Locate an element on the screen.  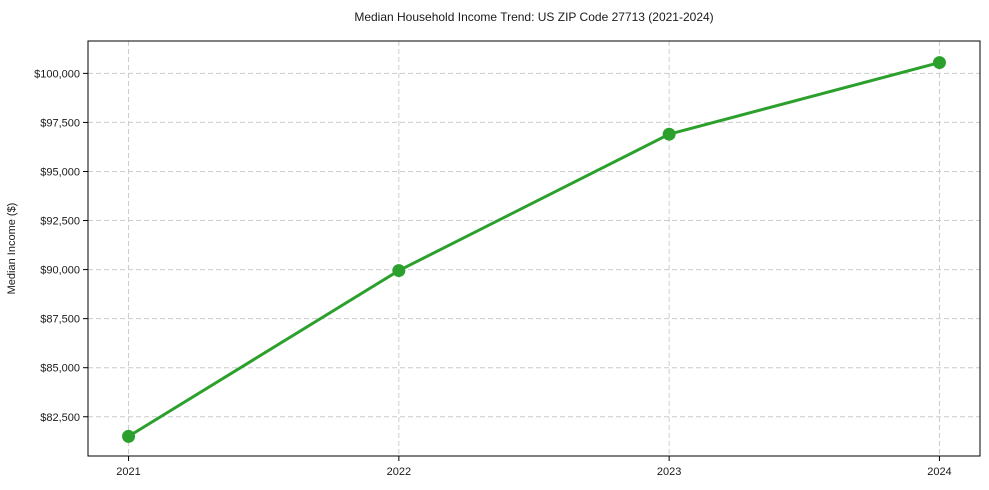
y-tick-label: $82,500 is located at coordinates (60, 418).